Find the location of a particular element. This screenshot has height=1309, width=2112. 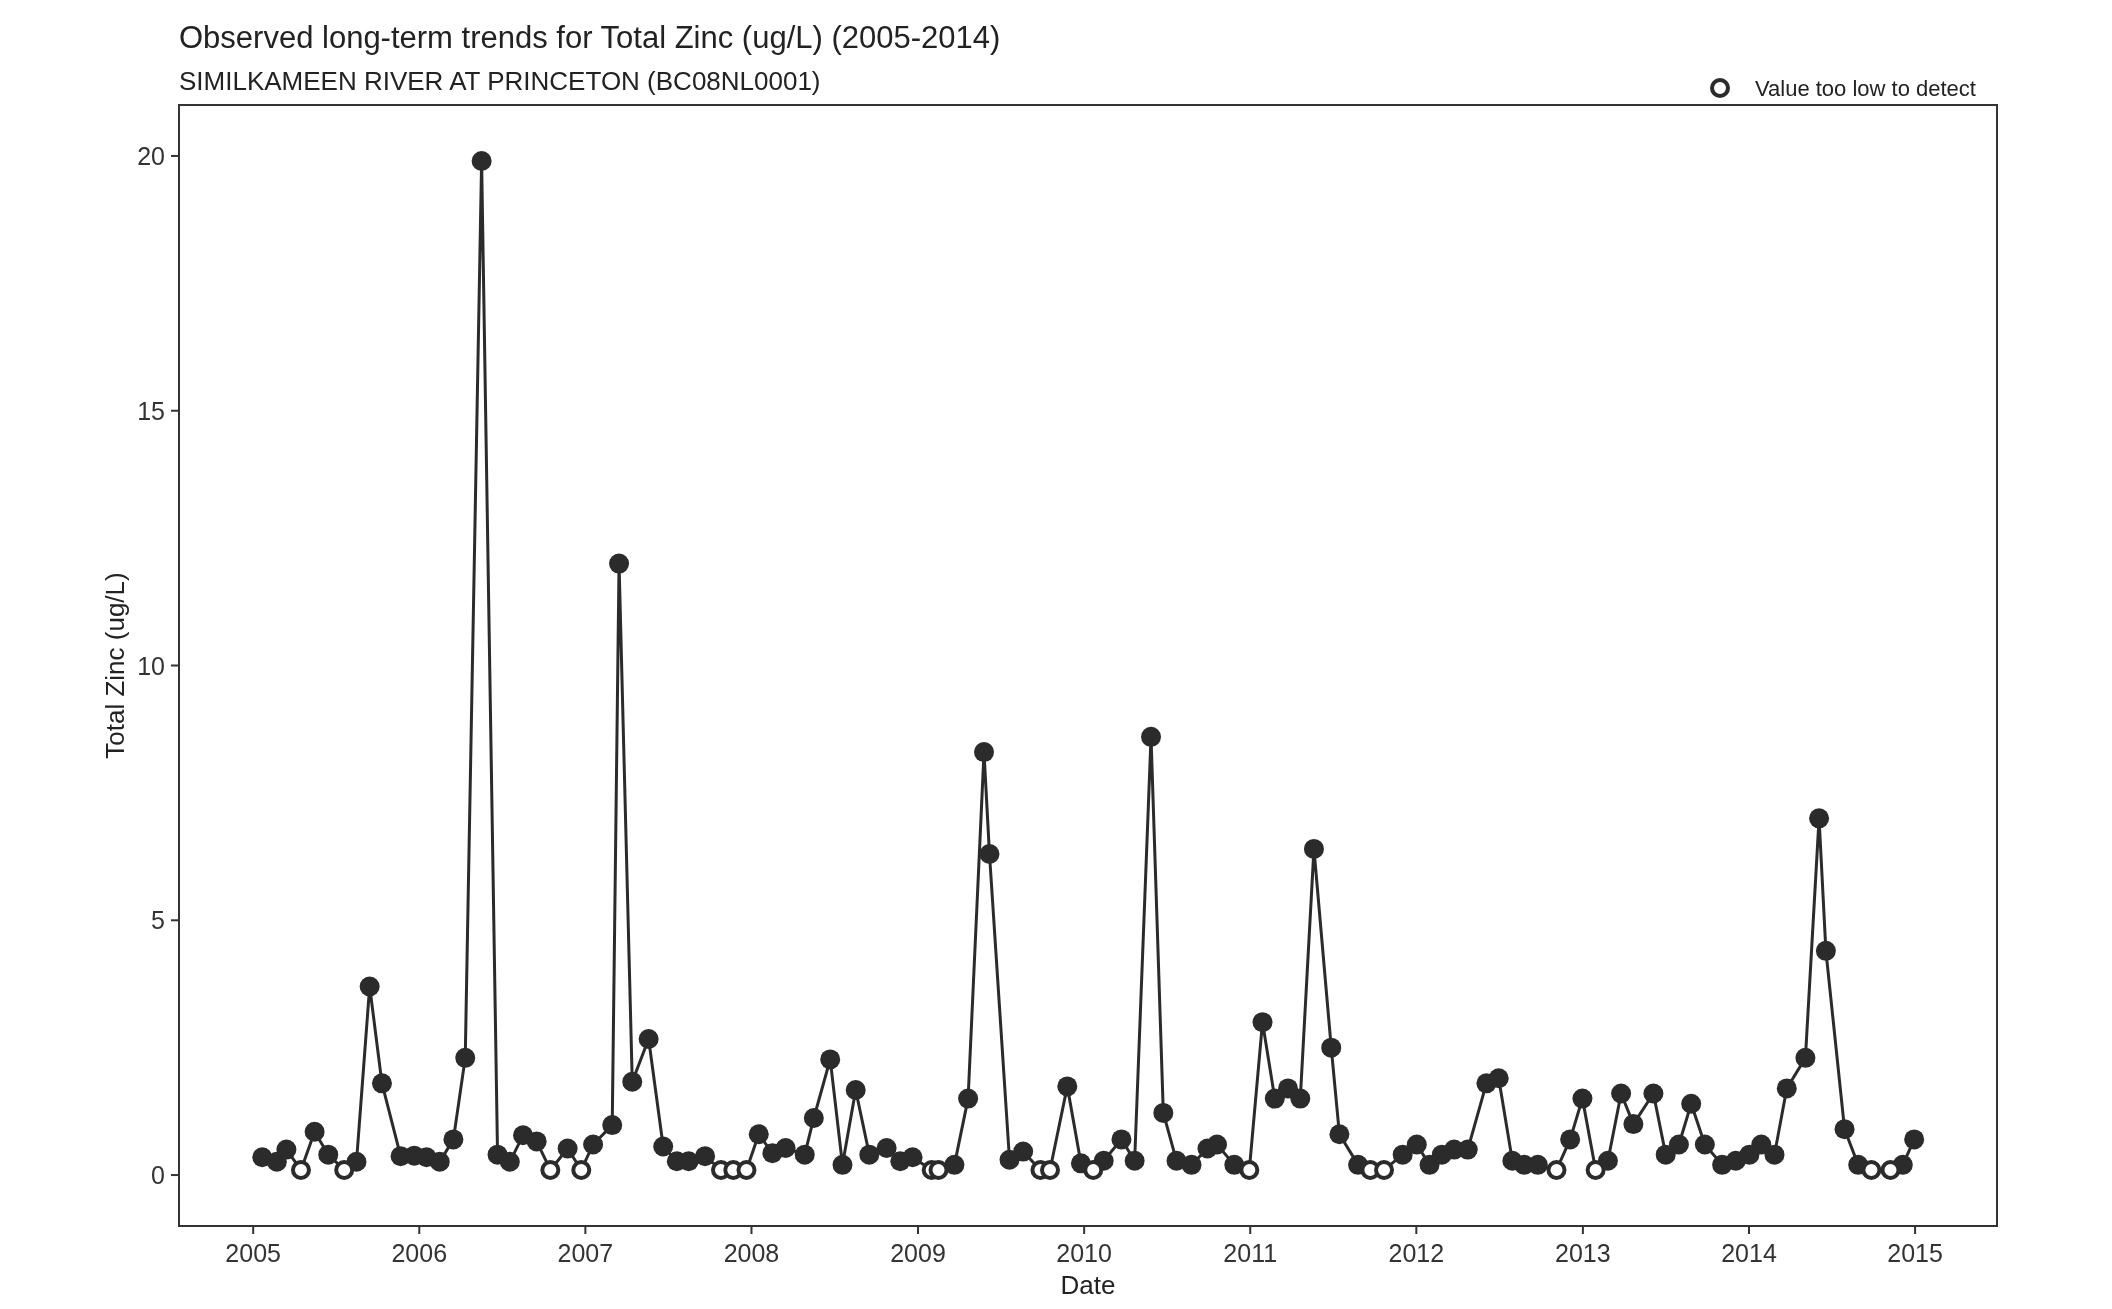

chart-subtitle: SIMILKAMEEN RIVER AT PRINCETON (BC08NL0001) is located at coordinates (500, 81).